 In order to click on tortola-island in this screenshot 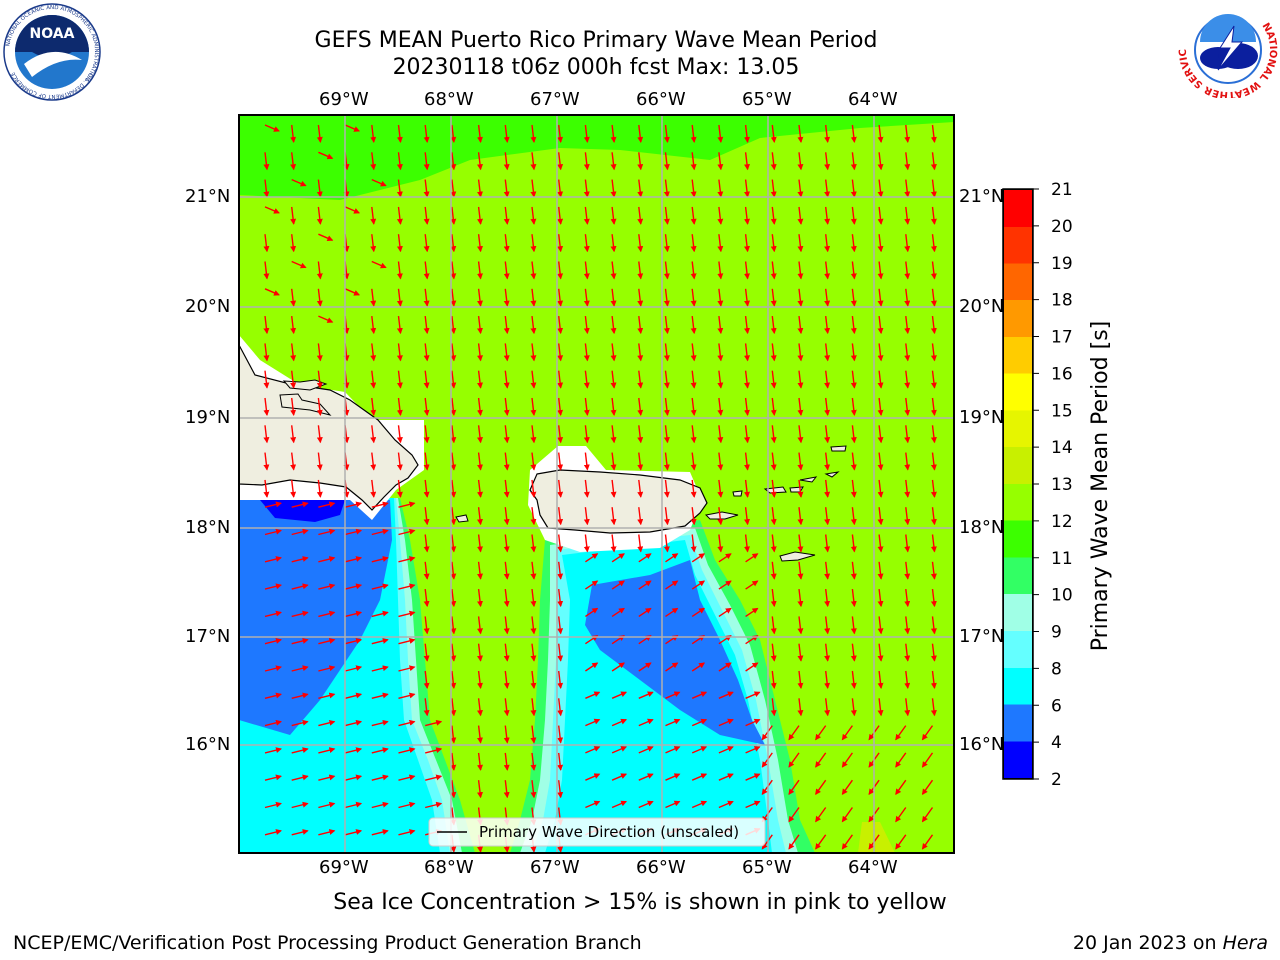, I will do `click(808, 479)`.